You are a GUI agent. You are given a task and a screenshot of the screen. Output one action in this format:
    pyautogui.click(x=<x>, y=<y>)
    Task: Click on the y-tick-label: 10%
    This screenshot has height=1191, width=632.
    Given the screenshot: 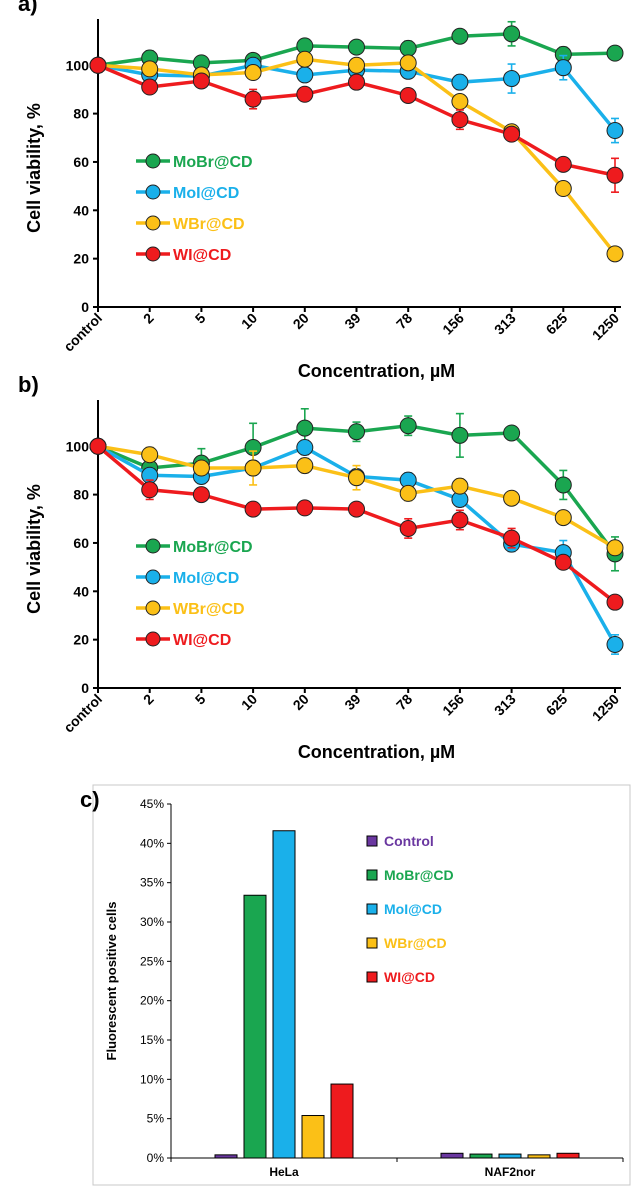 What is the action you would take?
    pyautogui.click(x=152, y=1079)
    